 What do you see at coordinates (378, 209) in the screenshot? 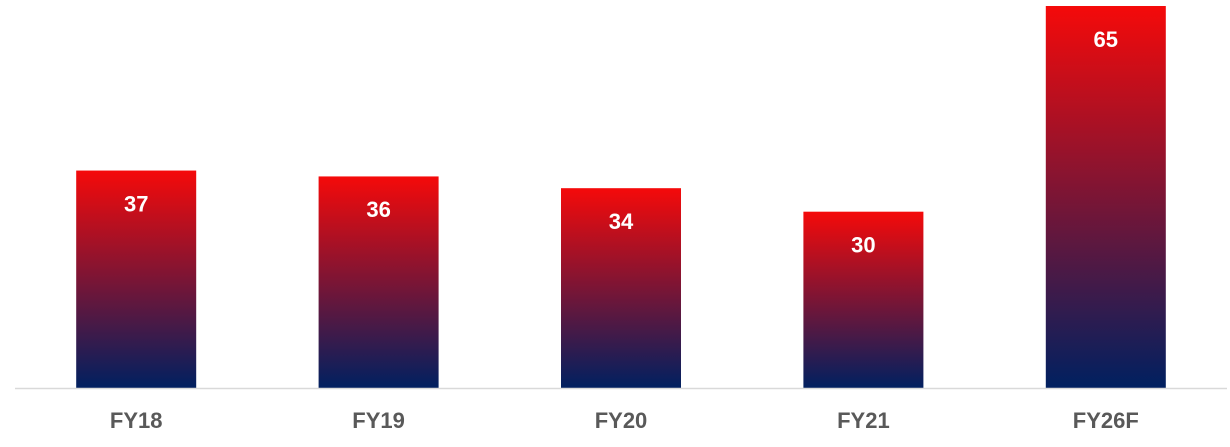
I see `value-label: 36` at bounding box center [378, 209].